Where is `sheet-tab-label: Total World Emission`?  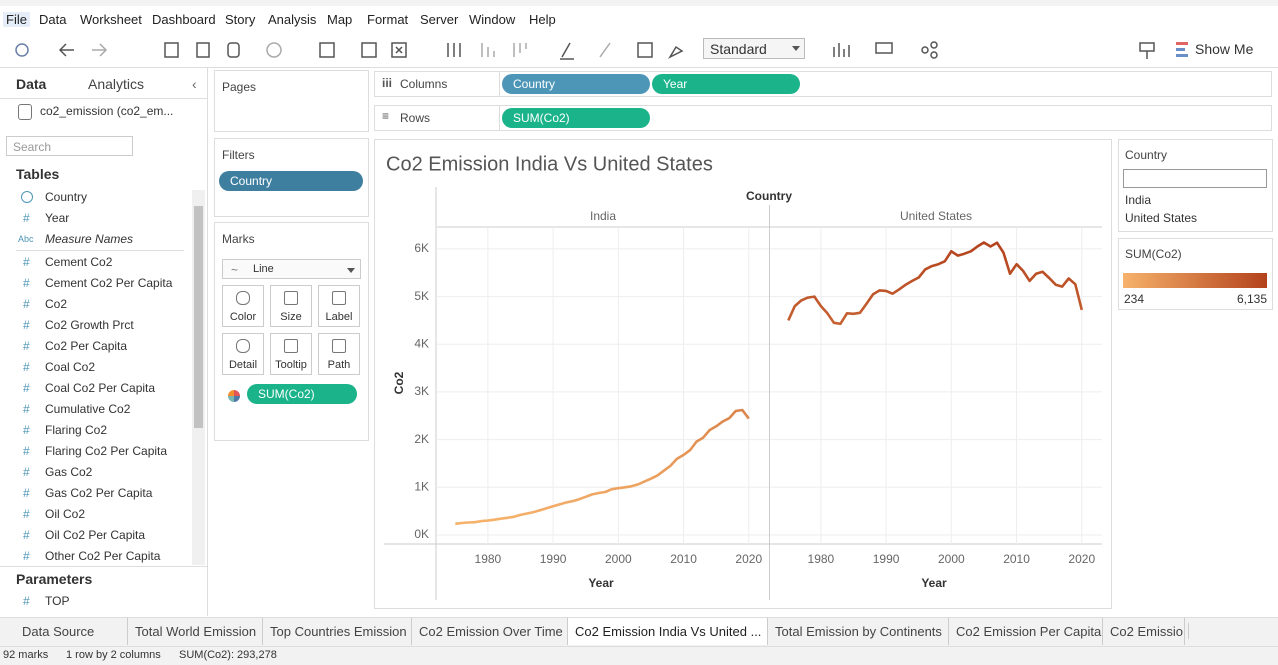
sheet-tab-label: Total World Emission is located at coordinates (196, 631).